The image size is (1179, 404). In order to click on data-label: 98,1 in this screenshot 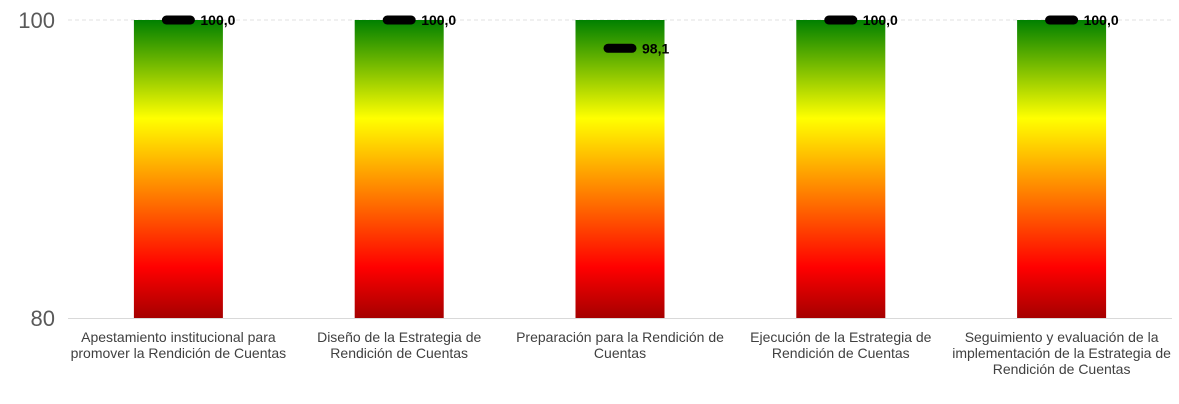, I will do `click(655, 48)`.